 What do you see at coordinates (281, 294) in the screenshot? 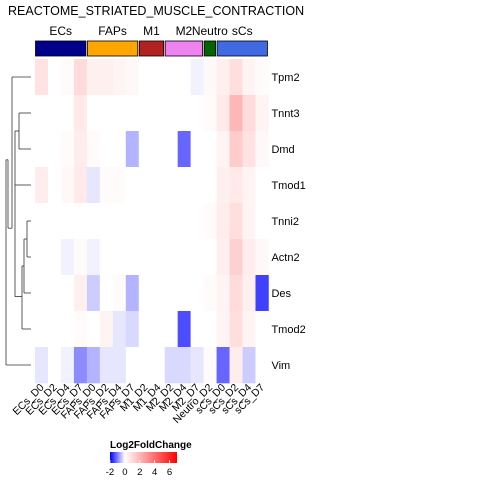
I see `row-label: Des` at bounding box center [281, 294].